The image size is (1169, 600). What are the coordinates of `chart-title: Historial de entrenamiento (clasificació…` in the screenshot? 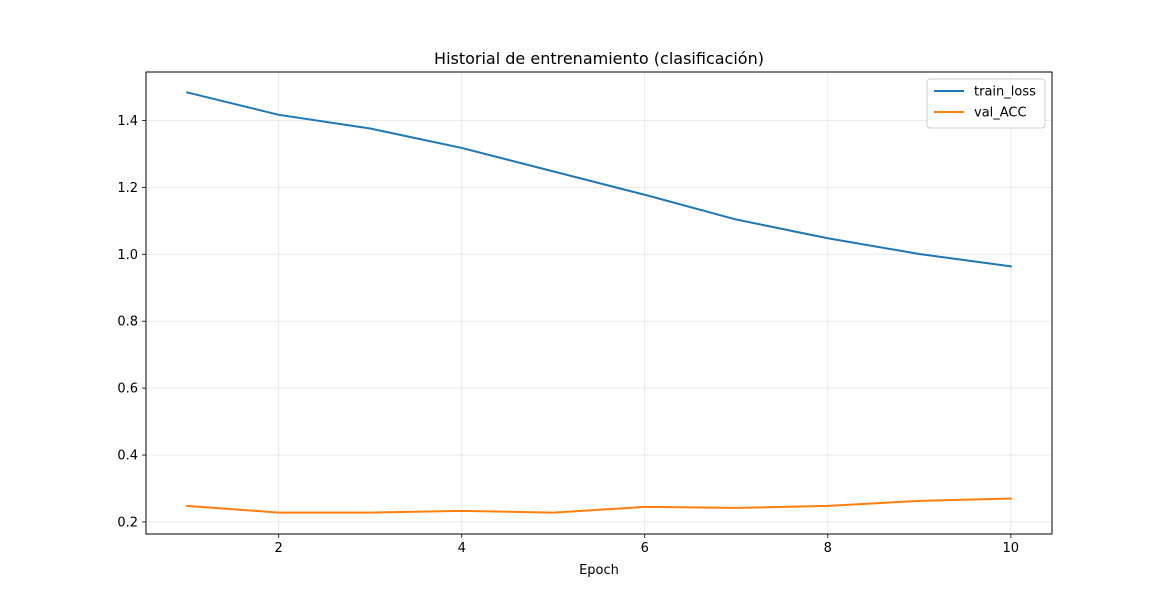 It's located at (599, 58).